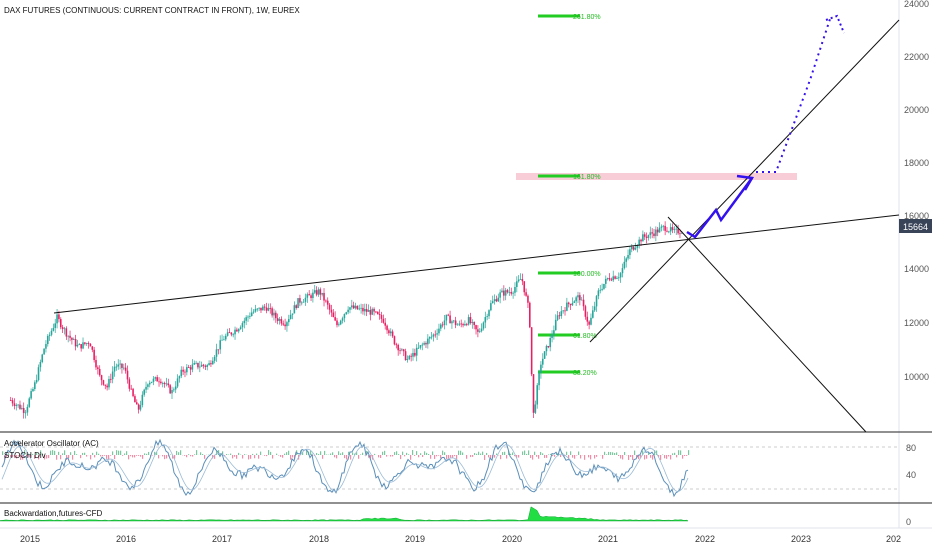 Image resolution: width=932 pixels, height=555 pixels. What do you see at coordinates (916, 4) in the screenshot?
I see `price-tick: 24000` at bounding box center [916, 4].